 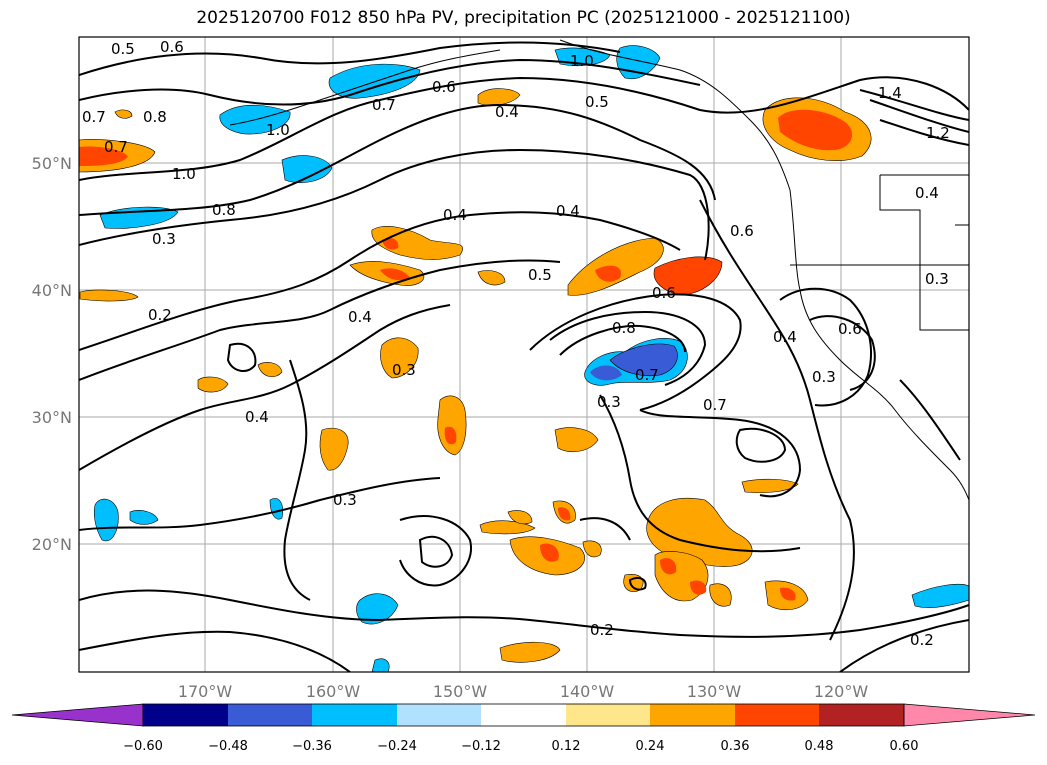 I want to click on colorbar-tick-label: −0.36, so click(x=312, y=746).